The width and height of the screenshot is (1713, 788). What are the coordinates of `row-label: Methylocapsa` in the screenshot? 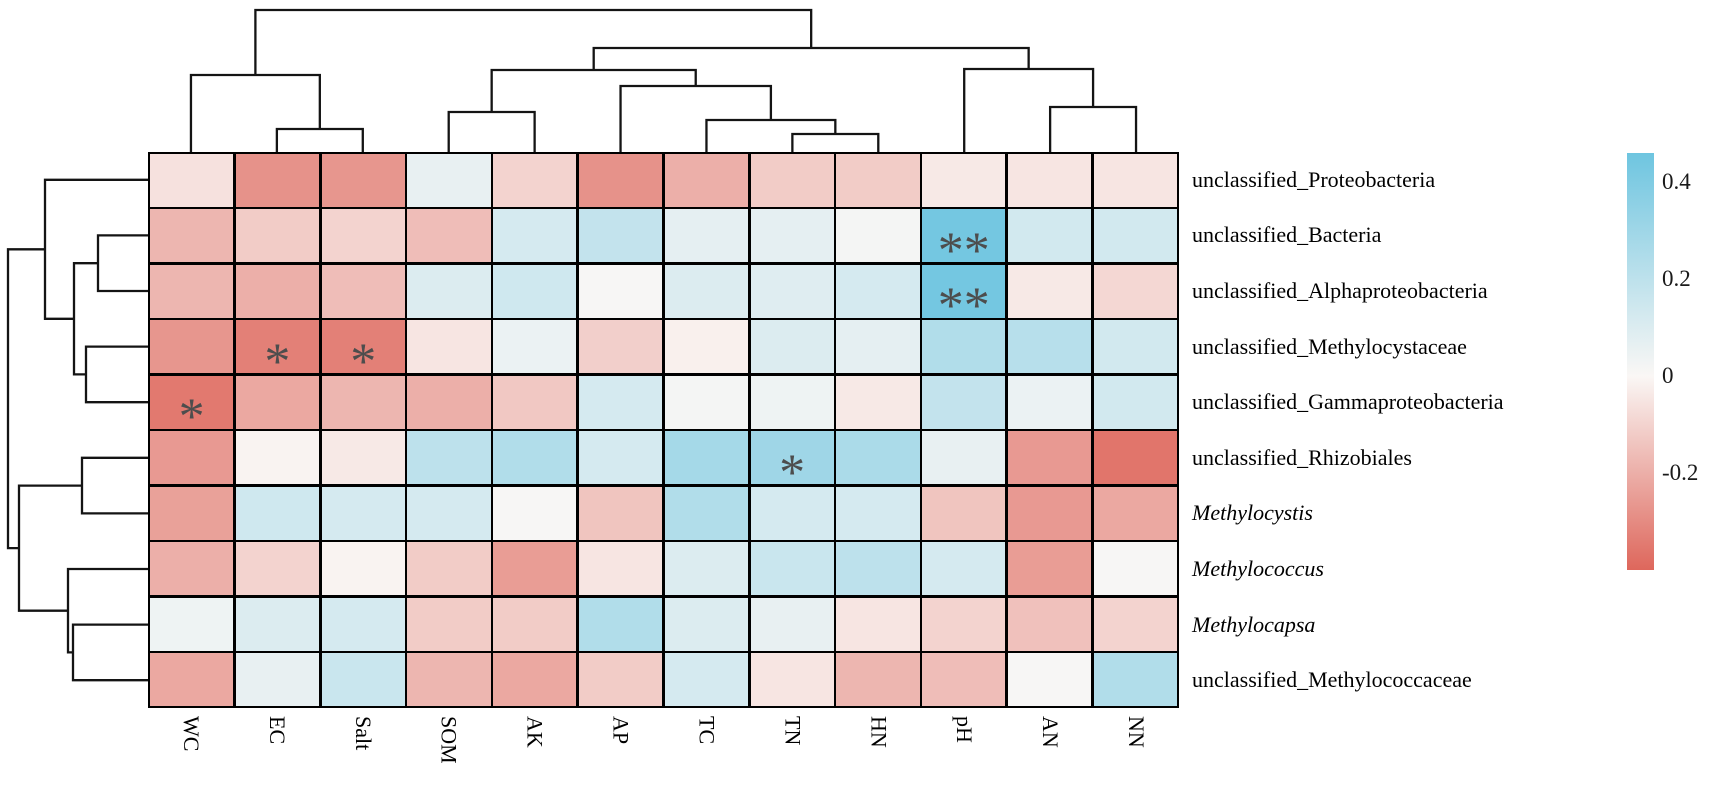 It's located at (1254, 624).